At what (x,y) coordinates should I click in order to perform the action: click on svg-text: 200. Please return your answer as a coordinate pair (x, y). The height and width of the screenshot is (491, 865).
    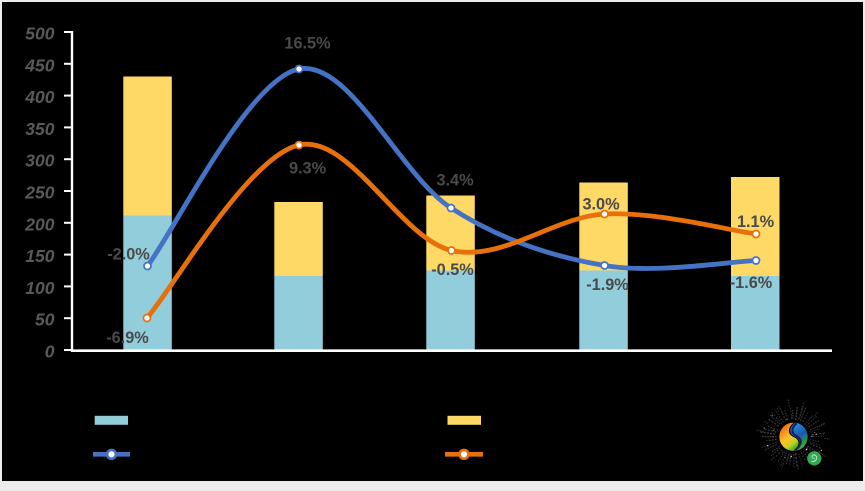
    Looking at the image, I should click on (39, 224).